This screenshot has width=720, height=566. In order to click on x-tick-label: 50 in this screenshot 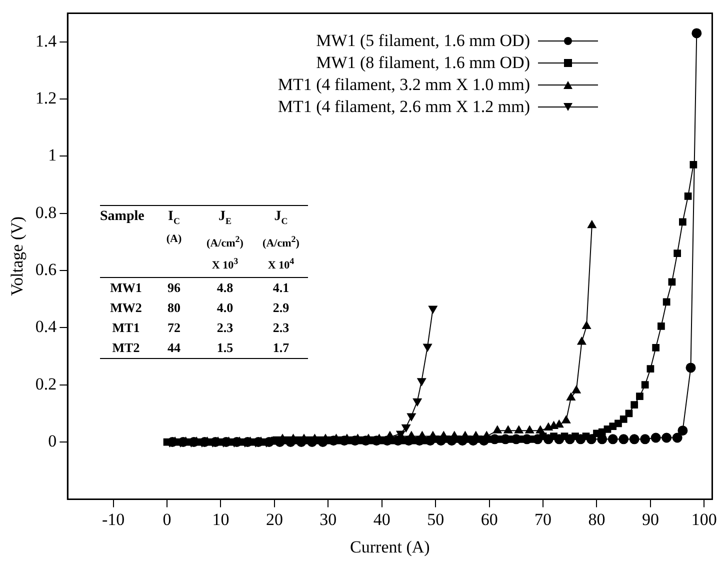, I will do `click(435, 519)`.